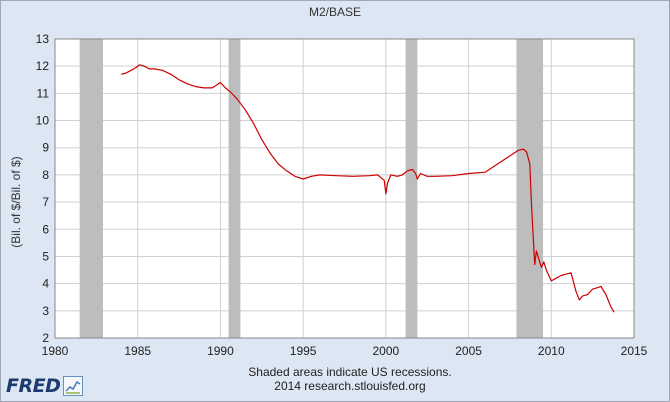 Image resolution: width=670 pixels, height=402 pixels. Describe the element at coordinates (43, 93) in the screenshot. I see `y-tick-label: 11` at that location.